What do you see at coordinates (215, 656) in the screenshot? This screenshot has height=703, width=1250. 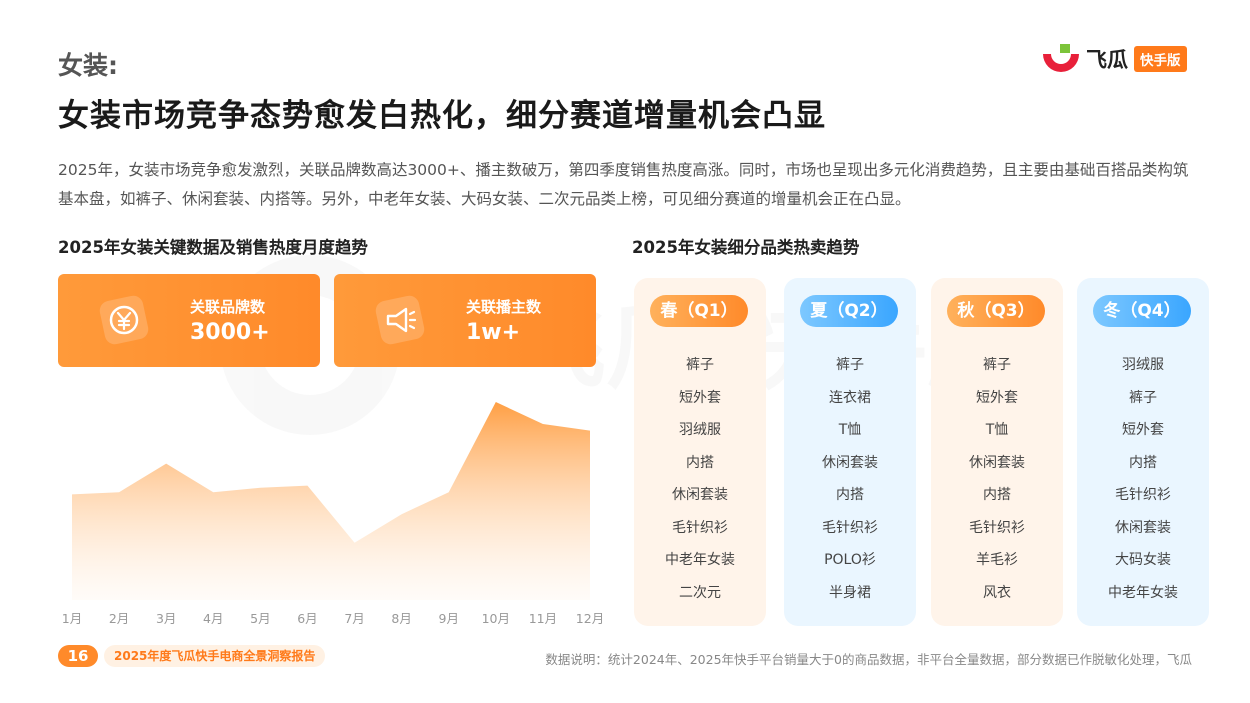 I see `report-name: 2025年度飞瓜快手电商全景洞察报告` at bounding box center [215, 656].